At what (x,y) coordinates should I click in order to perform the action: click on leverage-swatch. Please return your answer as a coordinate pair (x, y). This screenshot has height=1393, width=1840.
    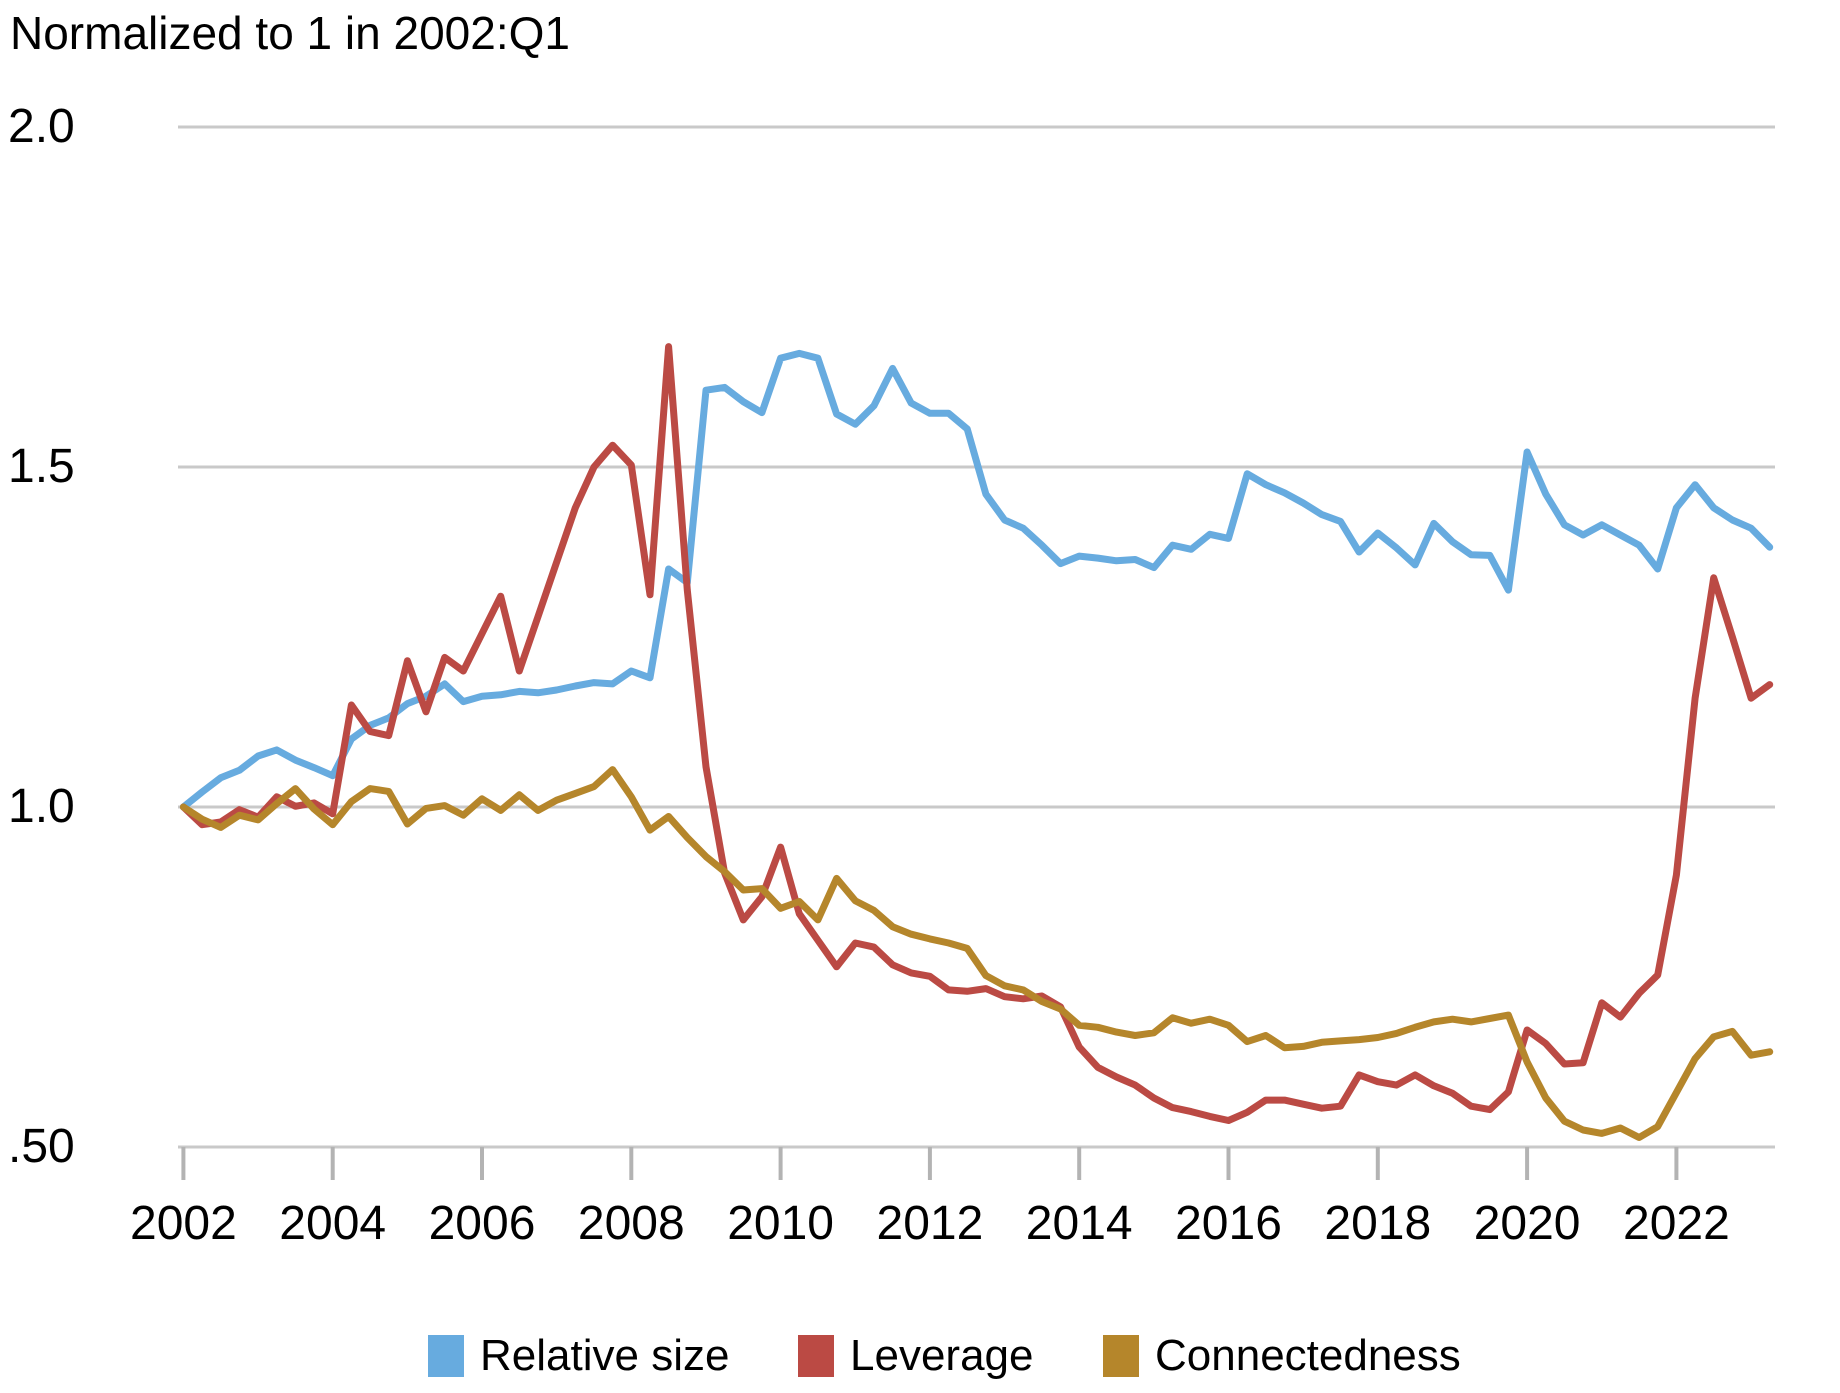
    Looking at the image, I should click on (816, 1356).